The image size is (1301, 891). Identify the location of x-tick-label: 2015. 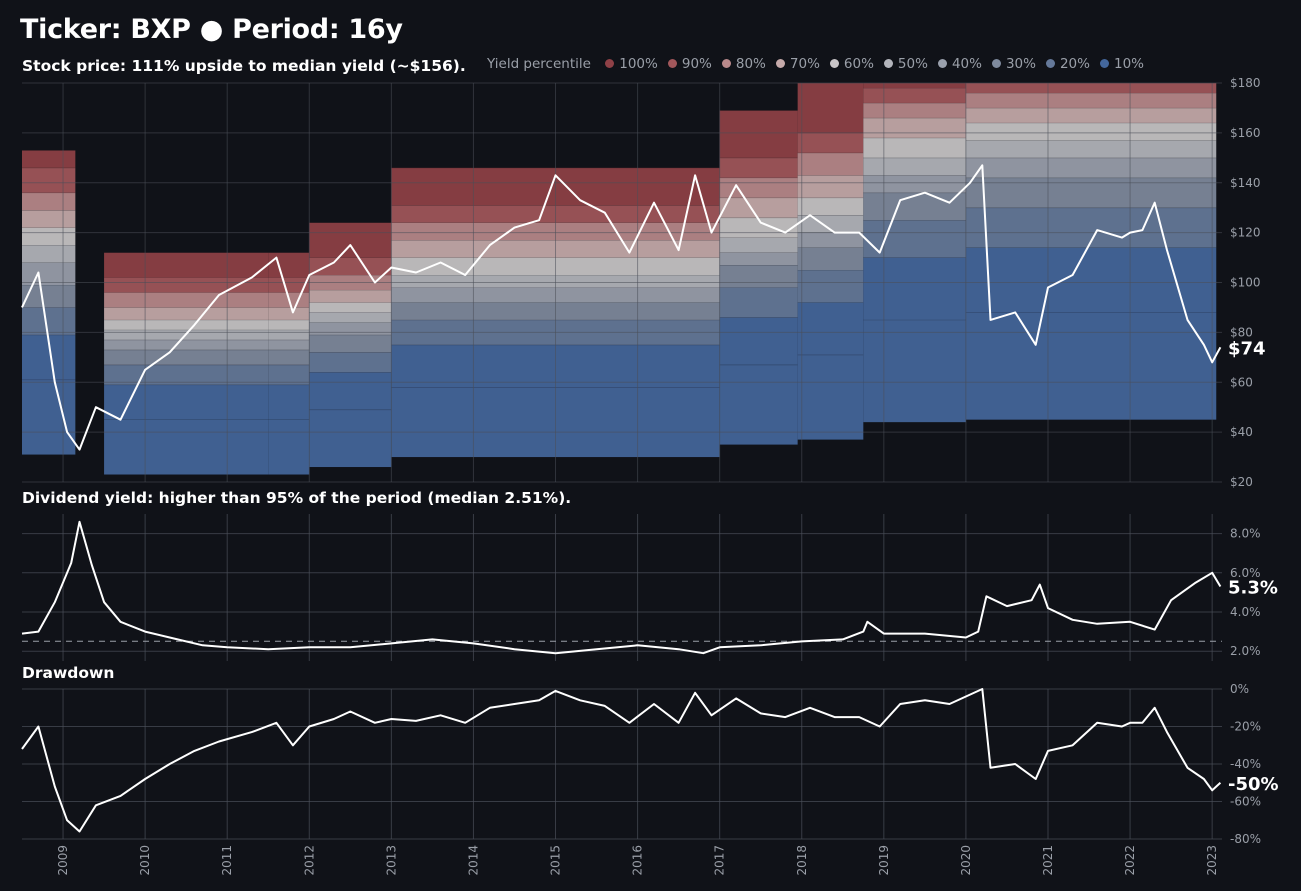
(556, 860).